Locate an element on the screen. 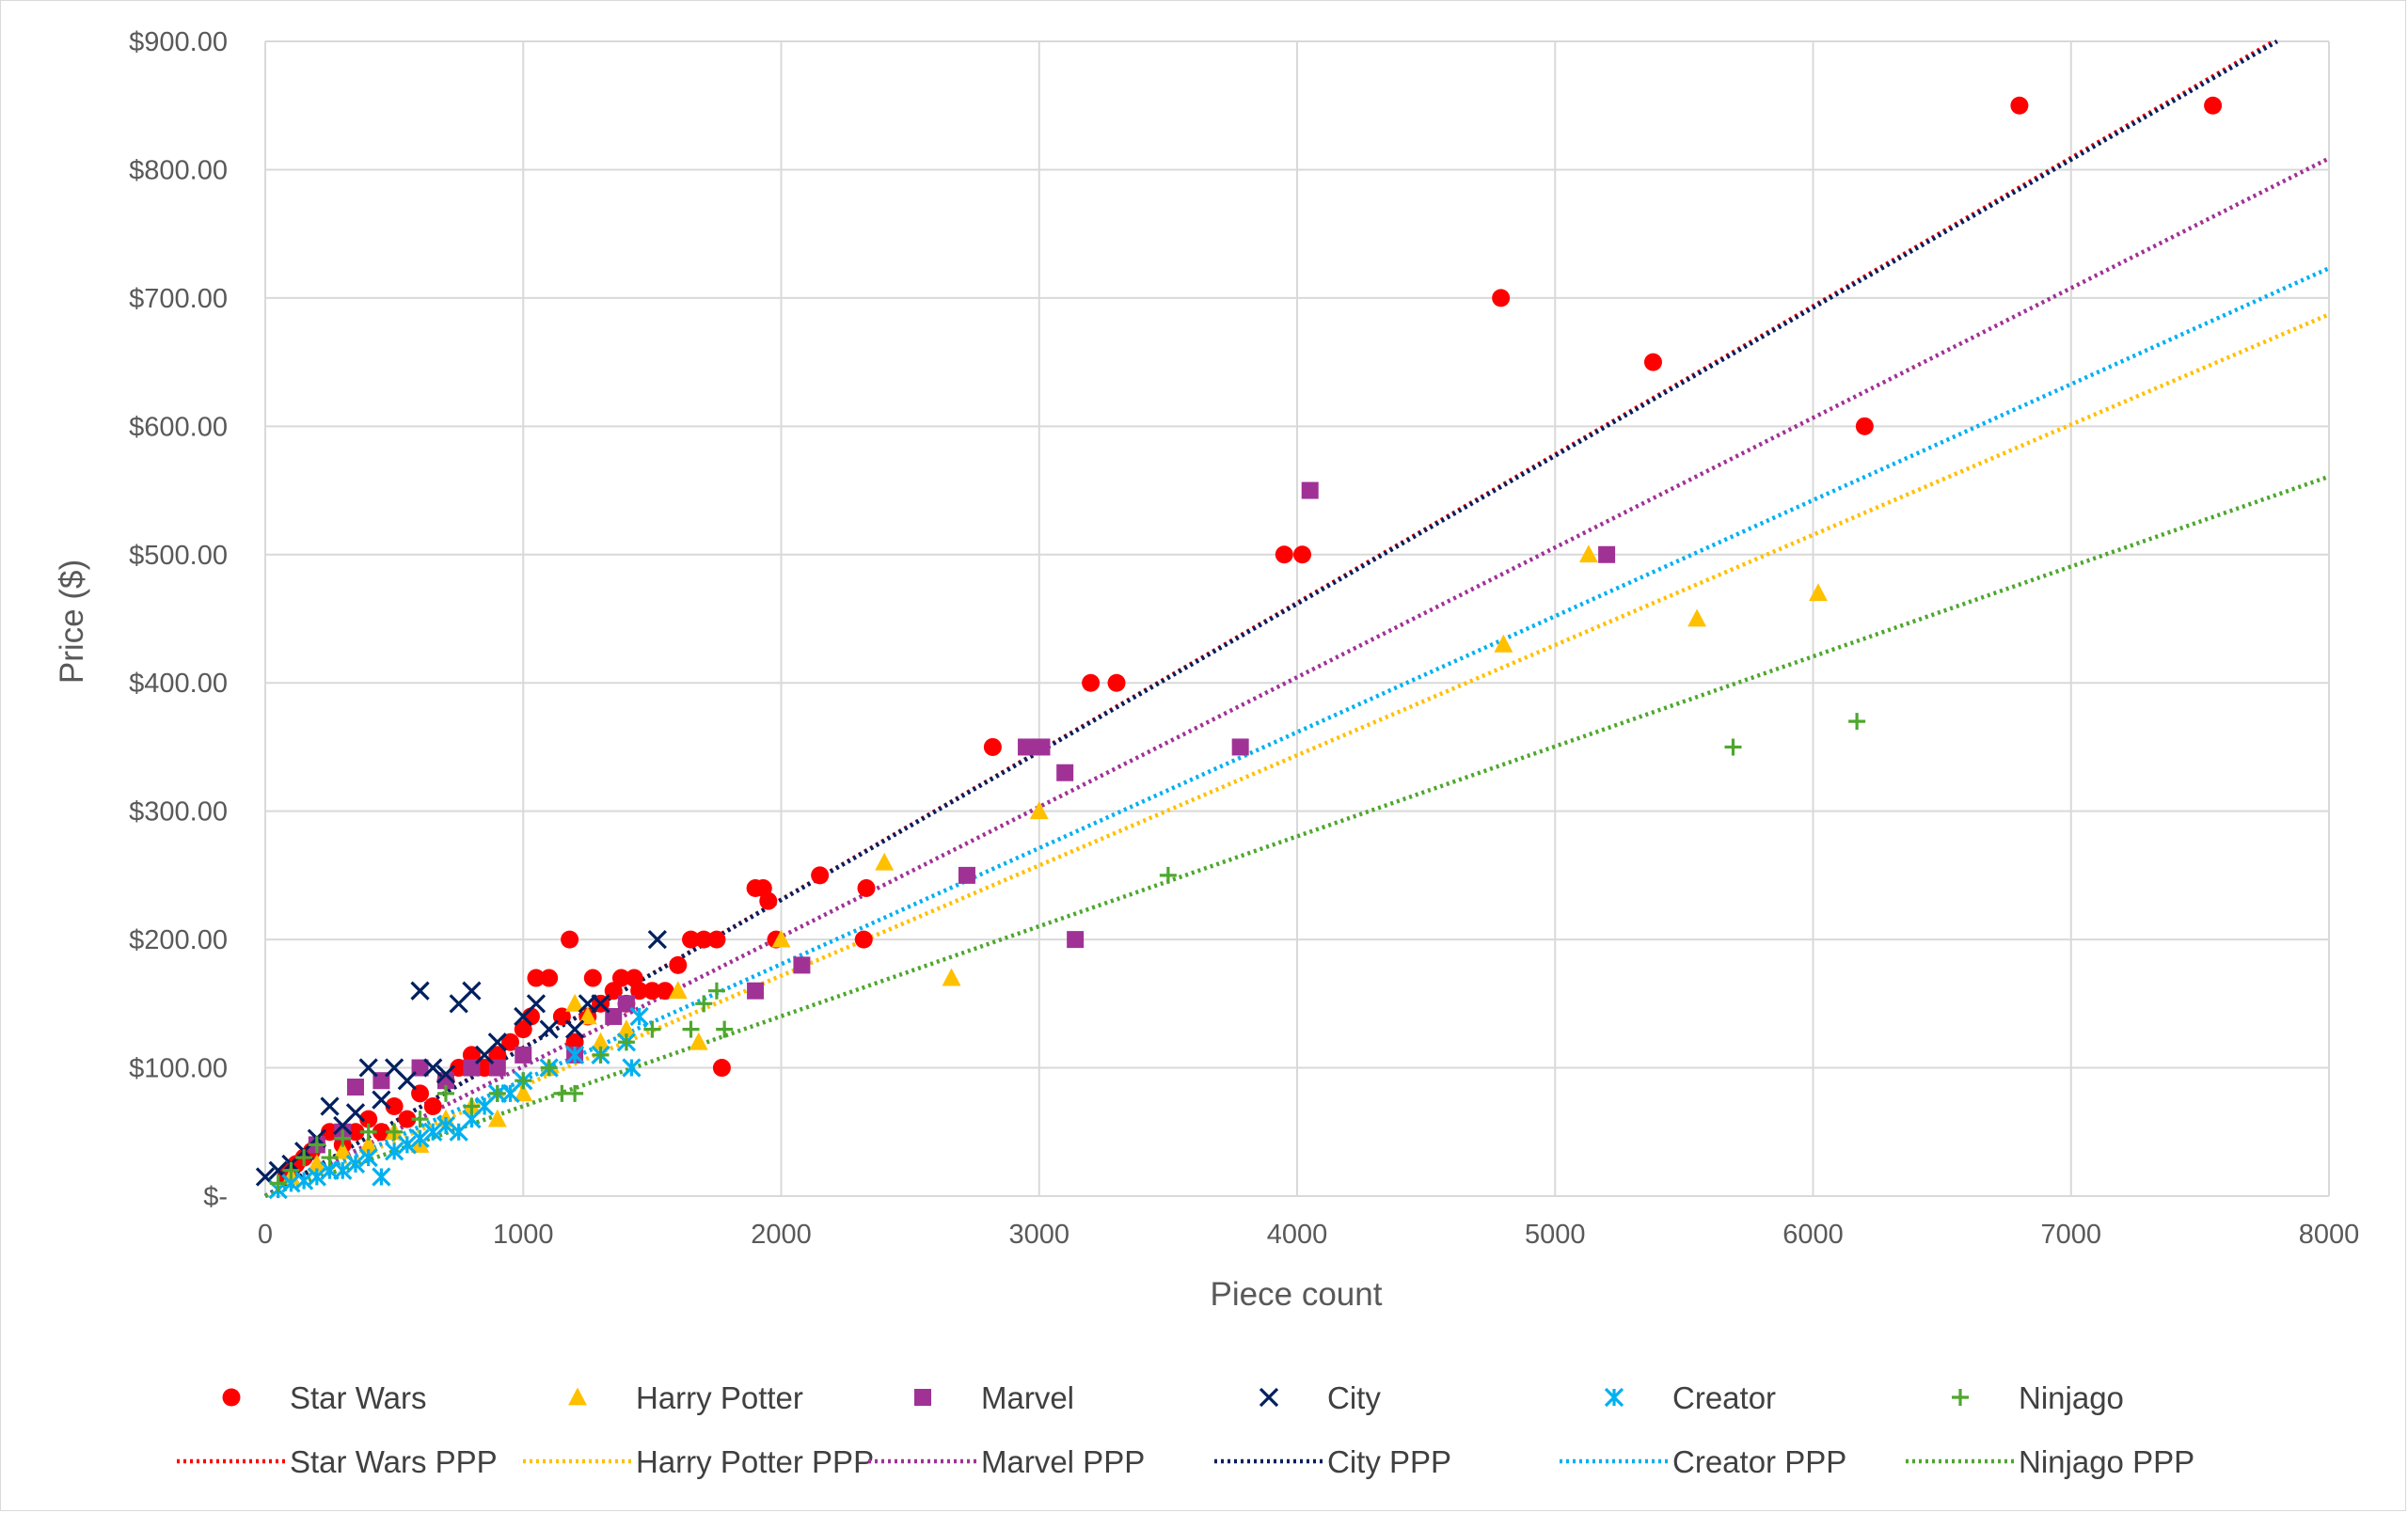  y-tick-label: $700.00 is located at coordinates (179, 299).